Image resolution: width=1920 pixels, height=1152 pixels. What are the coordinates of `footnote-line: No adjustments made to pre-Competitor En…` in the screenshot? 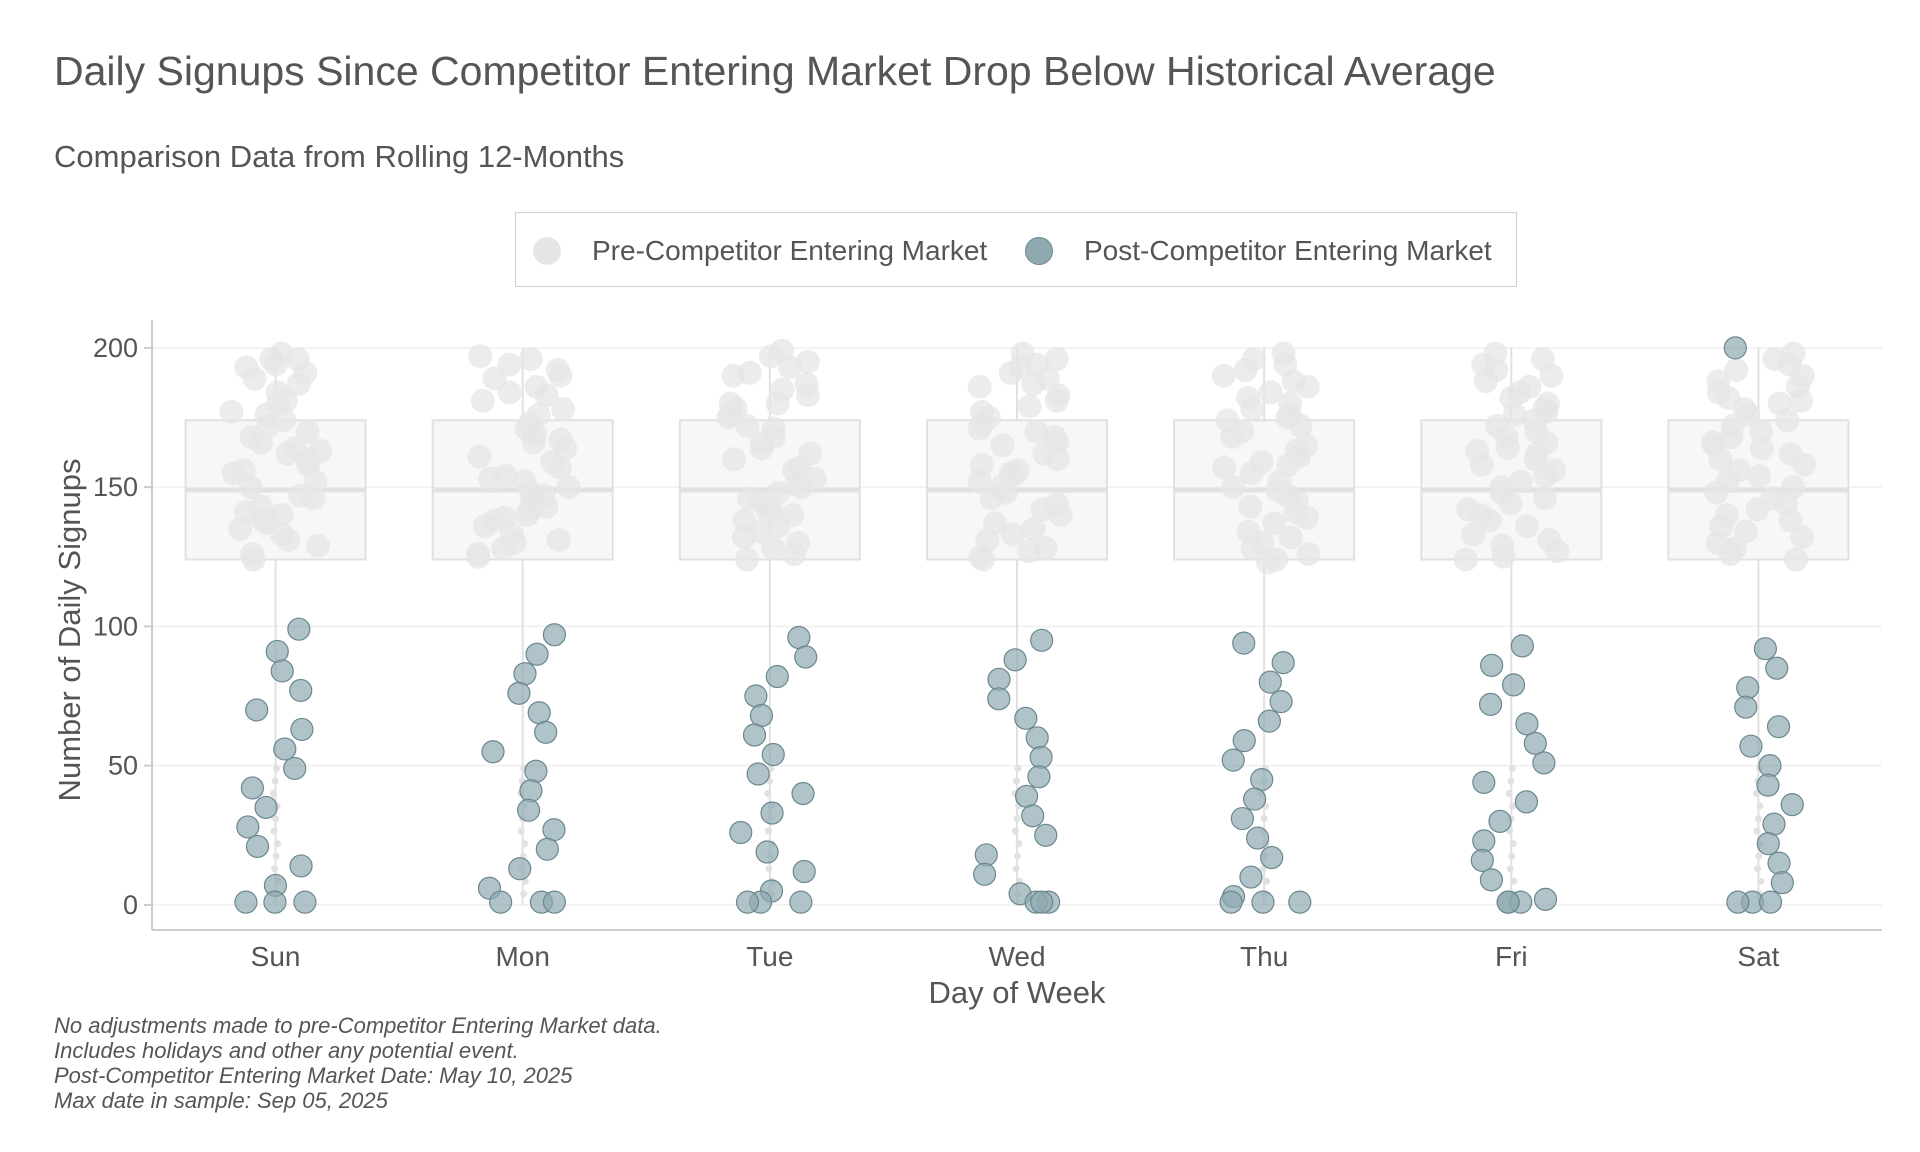 It's located at (358, 1025).